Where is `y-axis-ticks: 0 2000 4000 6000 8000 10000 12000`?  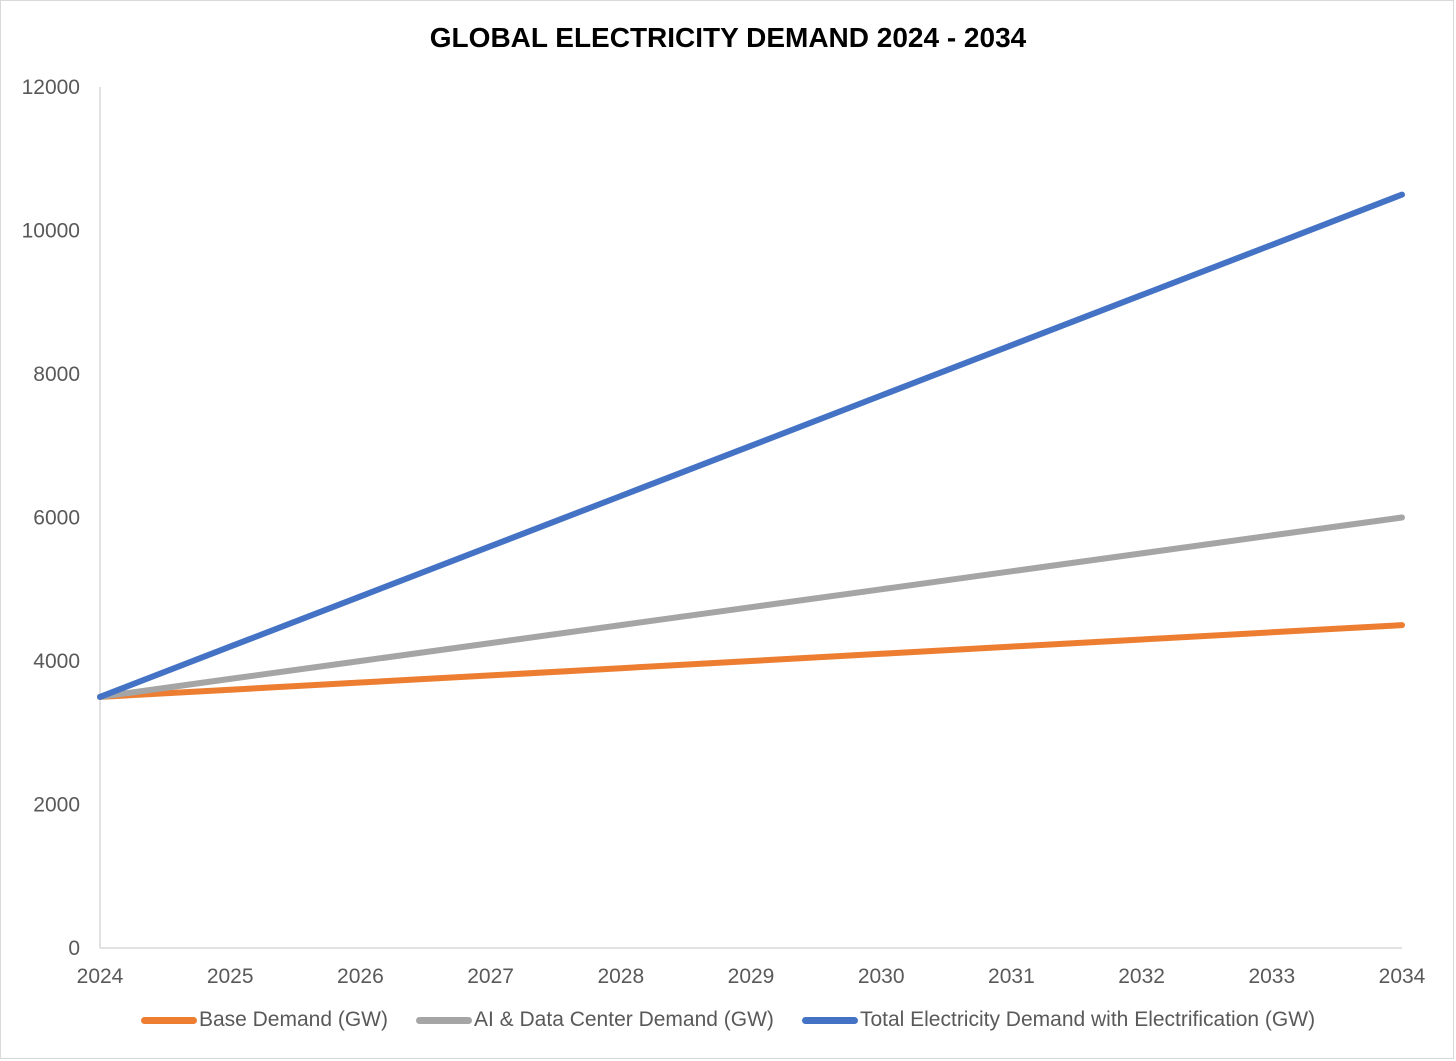
y-axis-ticks: 0 2000 4000 6000 8000 10000 12000 is located at coordinates (51, 518).